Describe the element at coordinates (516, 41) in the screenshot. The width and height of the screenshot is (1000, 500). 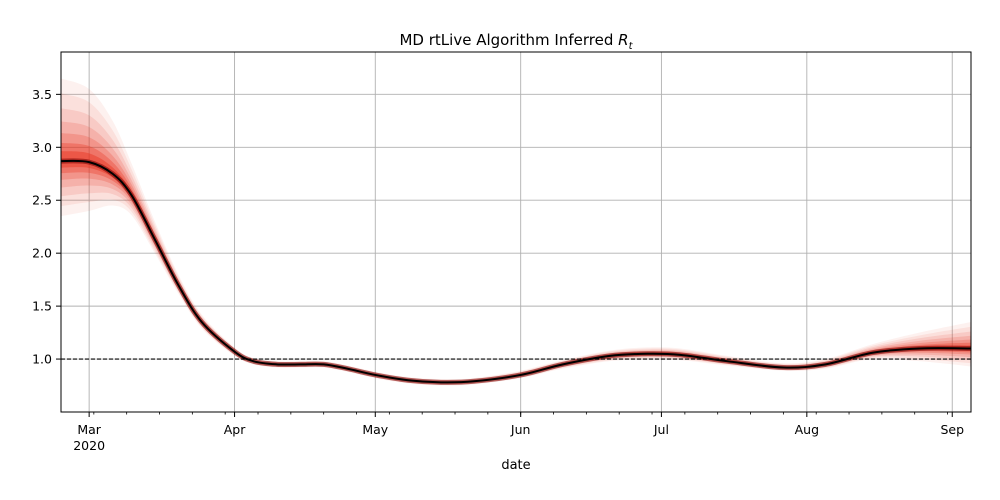
I see `chart-title: MD rtLive Algorithm Inferred Rt` at that location.